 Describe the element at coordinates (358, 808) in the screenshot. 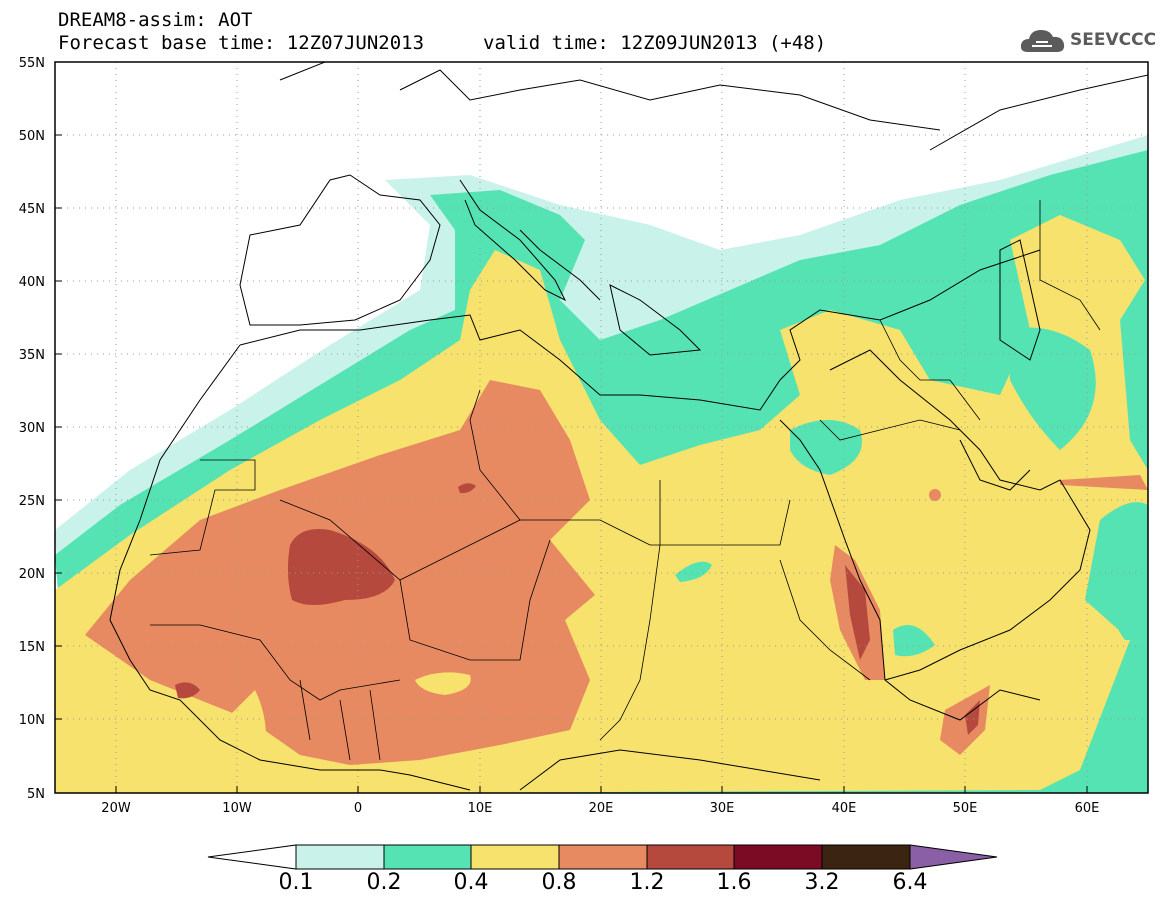

I see `lon-label: 0` at that location.